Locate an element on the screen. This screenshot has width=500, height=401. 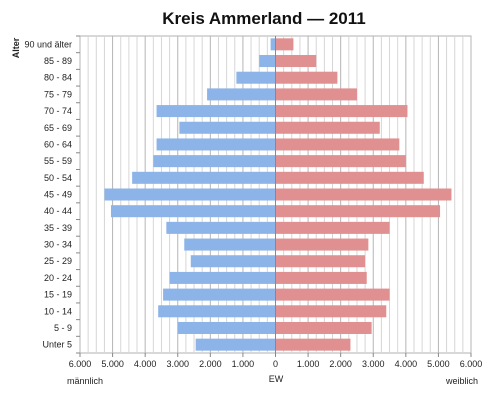
chart-title: Kreis Ammerland — 2011 is located at coordinates (263, 18).